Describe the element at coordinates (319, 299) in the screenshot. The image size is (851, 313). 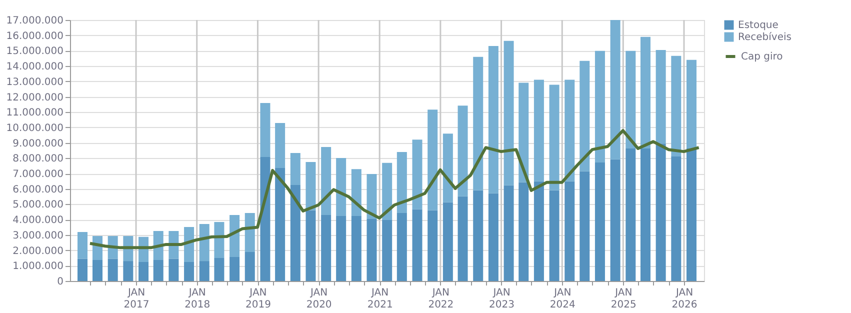
I see `x-tick-label: JAN 2020` at that location.